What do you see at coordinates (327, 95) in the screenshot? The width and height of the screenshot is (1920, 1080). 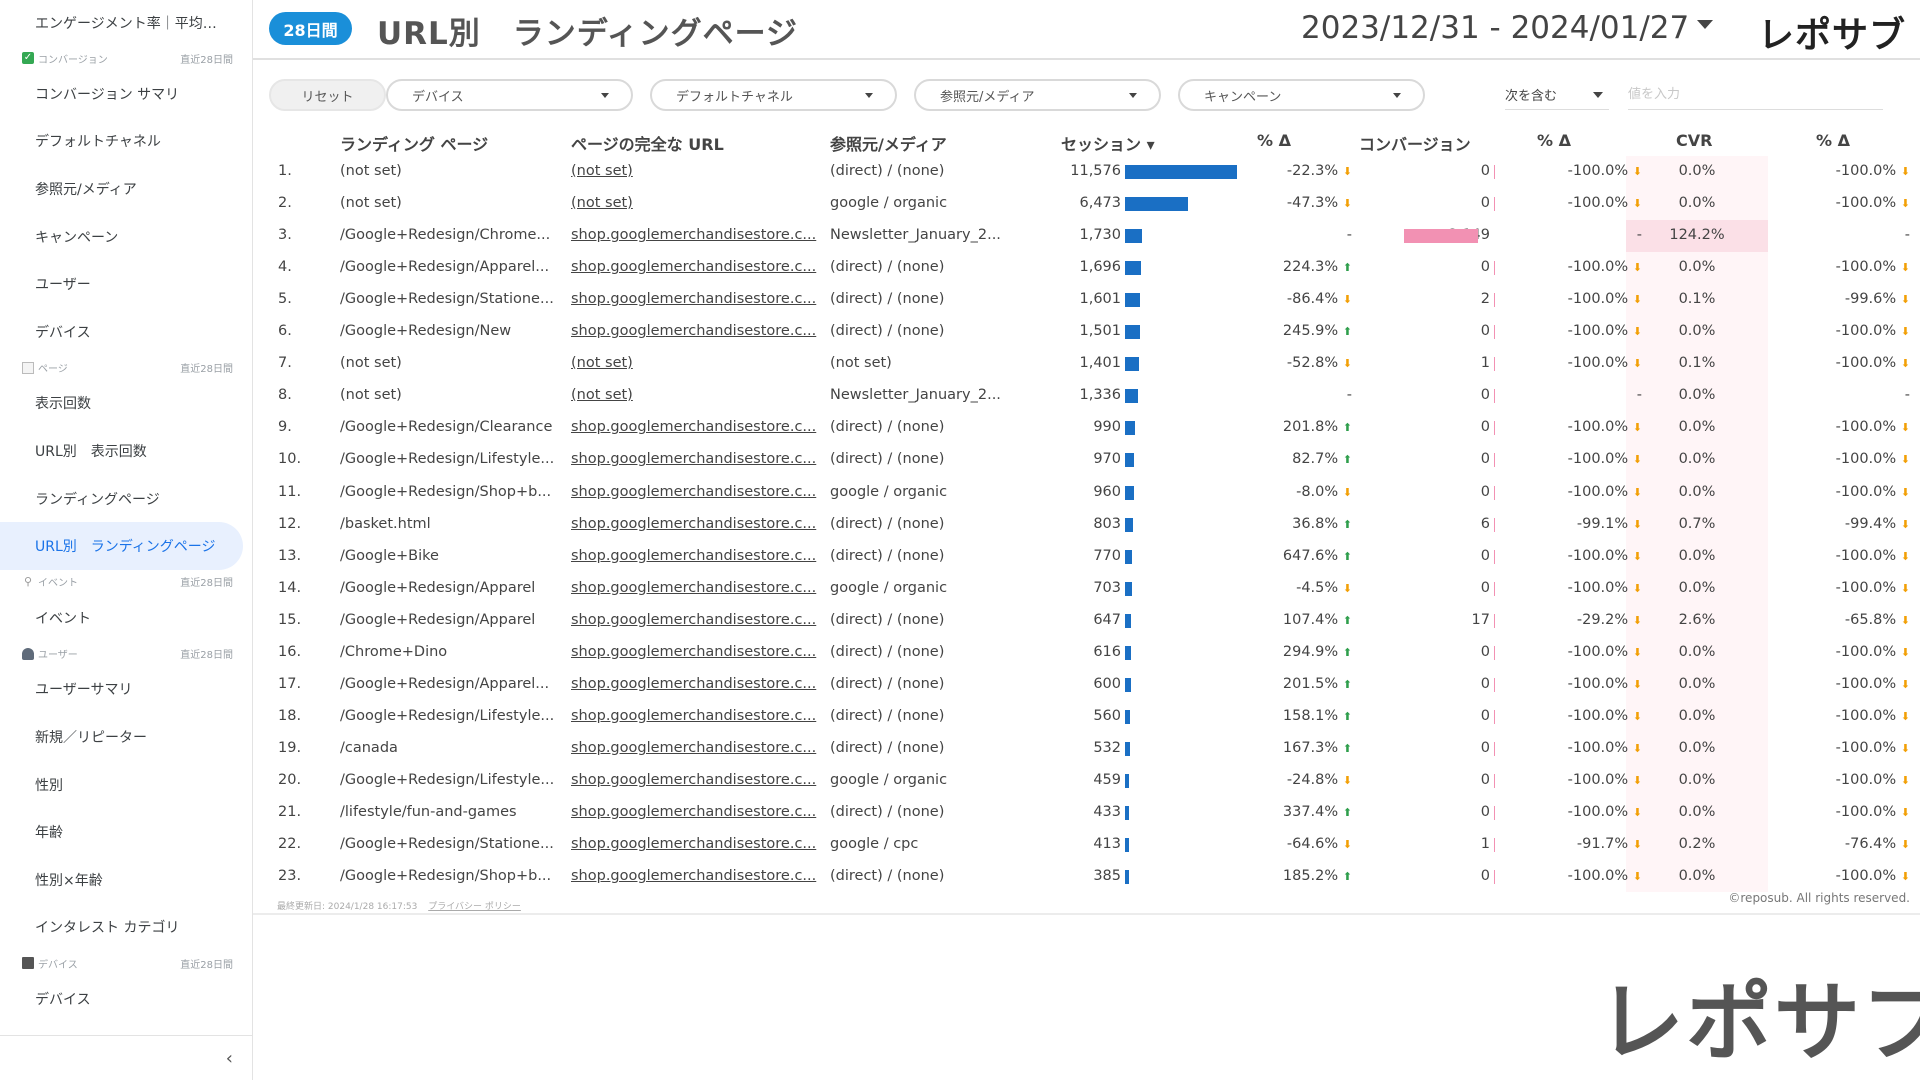 I see `reset-button: リセット` at bounding box center [327, 95].